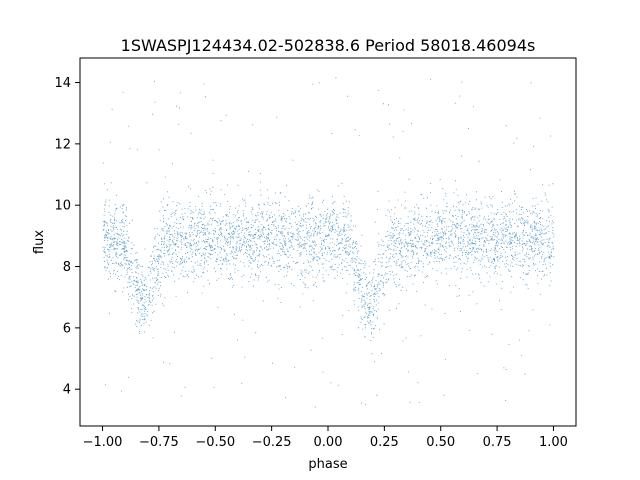 The height and width of the screenshot is (480, 640). I want to click on x-axis-label: phase, so click(327, 464).